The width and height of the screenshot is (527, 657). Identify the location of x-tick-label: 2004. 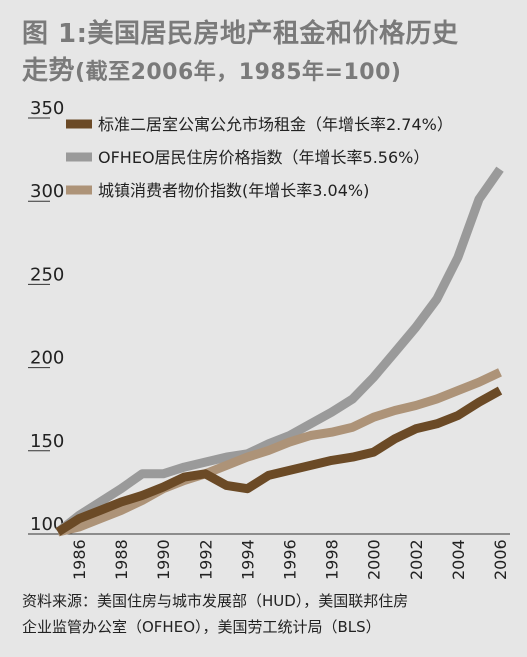
(458, 559).